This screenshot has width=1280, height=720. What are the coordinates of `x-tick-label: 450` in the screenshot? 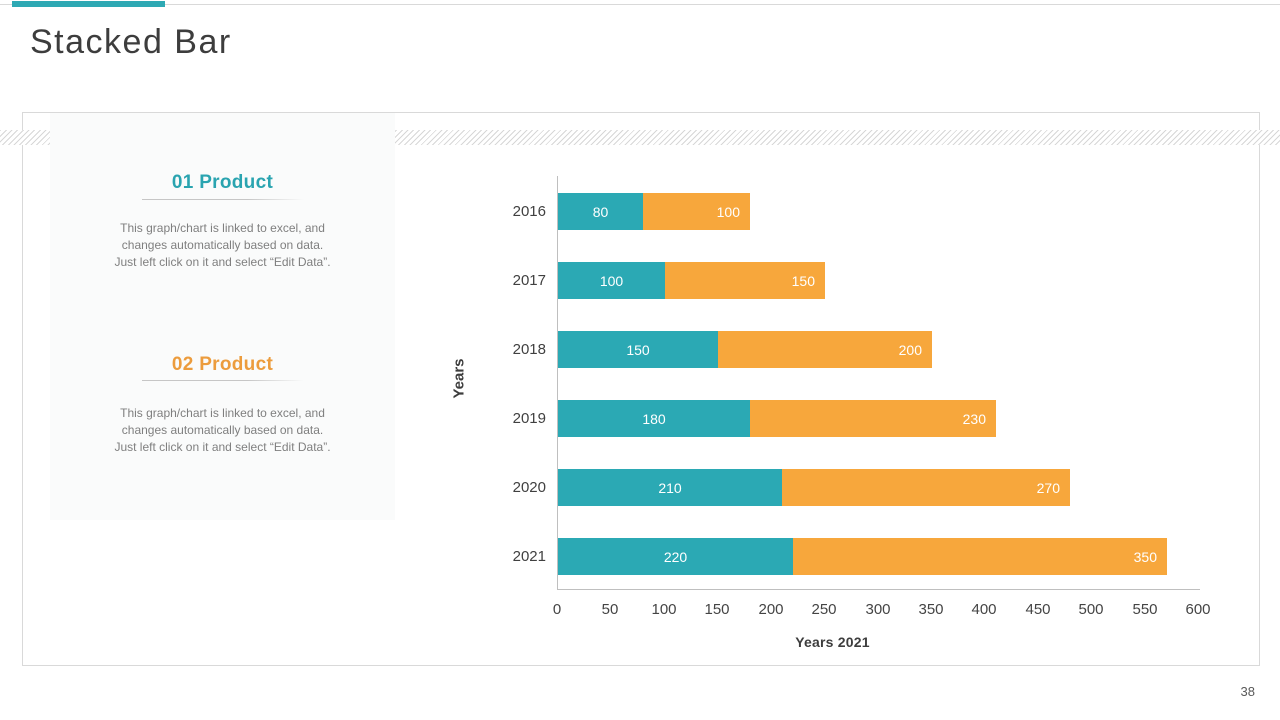 It's located at (1038, 609).